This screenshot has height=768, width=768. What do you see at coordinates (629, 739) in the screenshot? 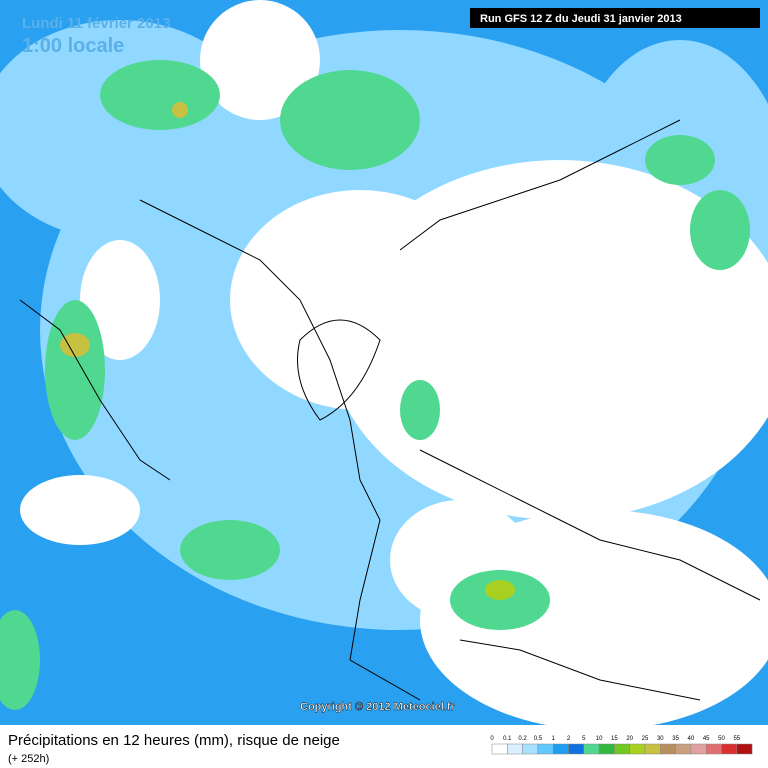
I see `legend-label: 20` at bounding box center [629, 739].